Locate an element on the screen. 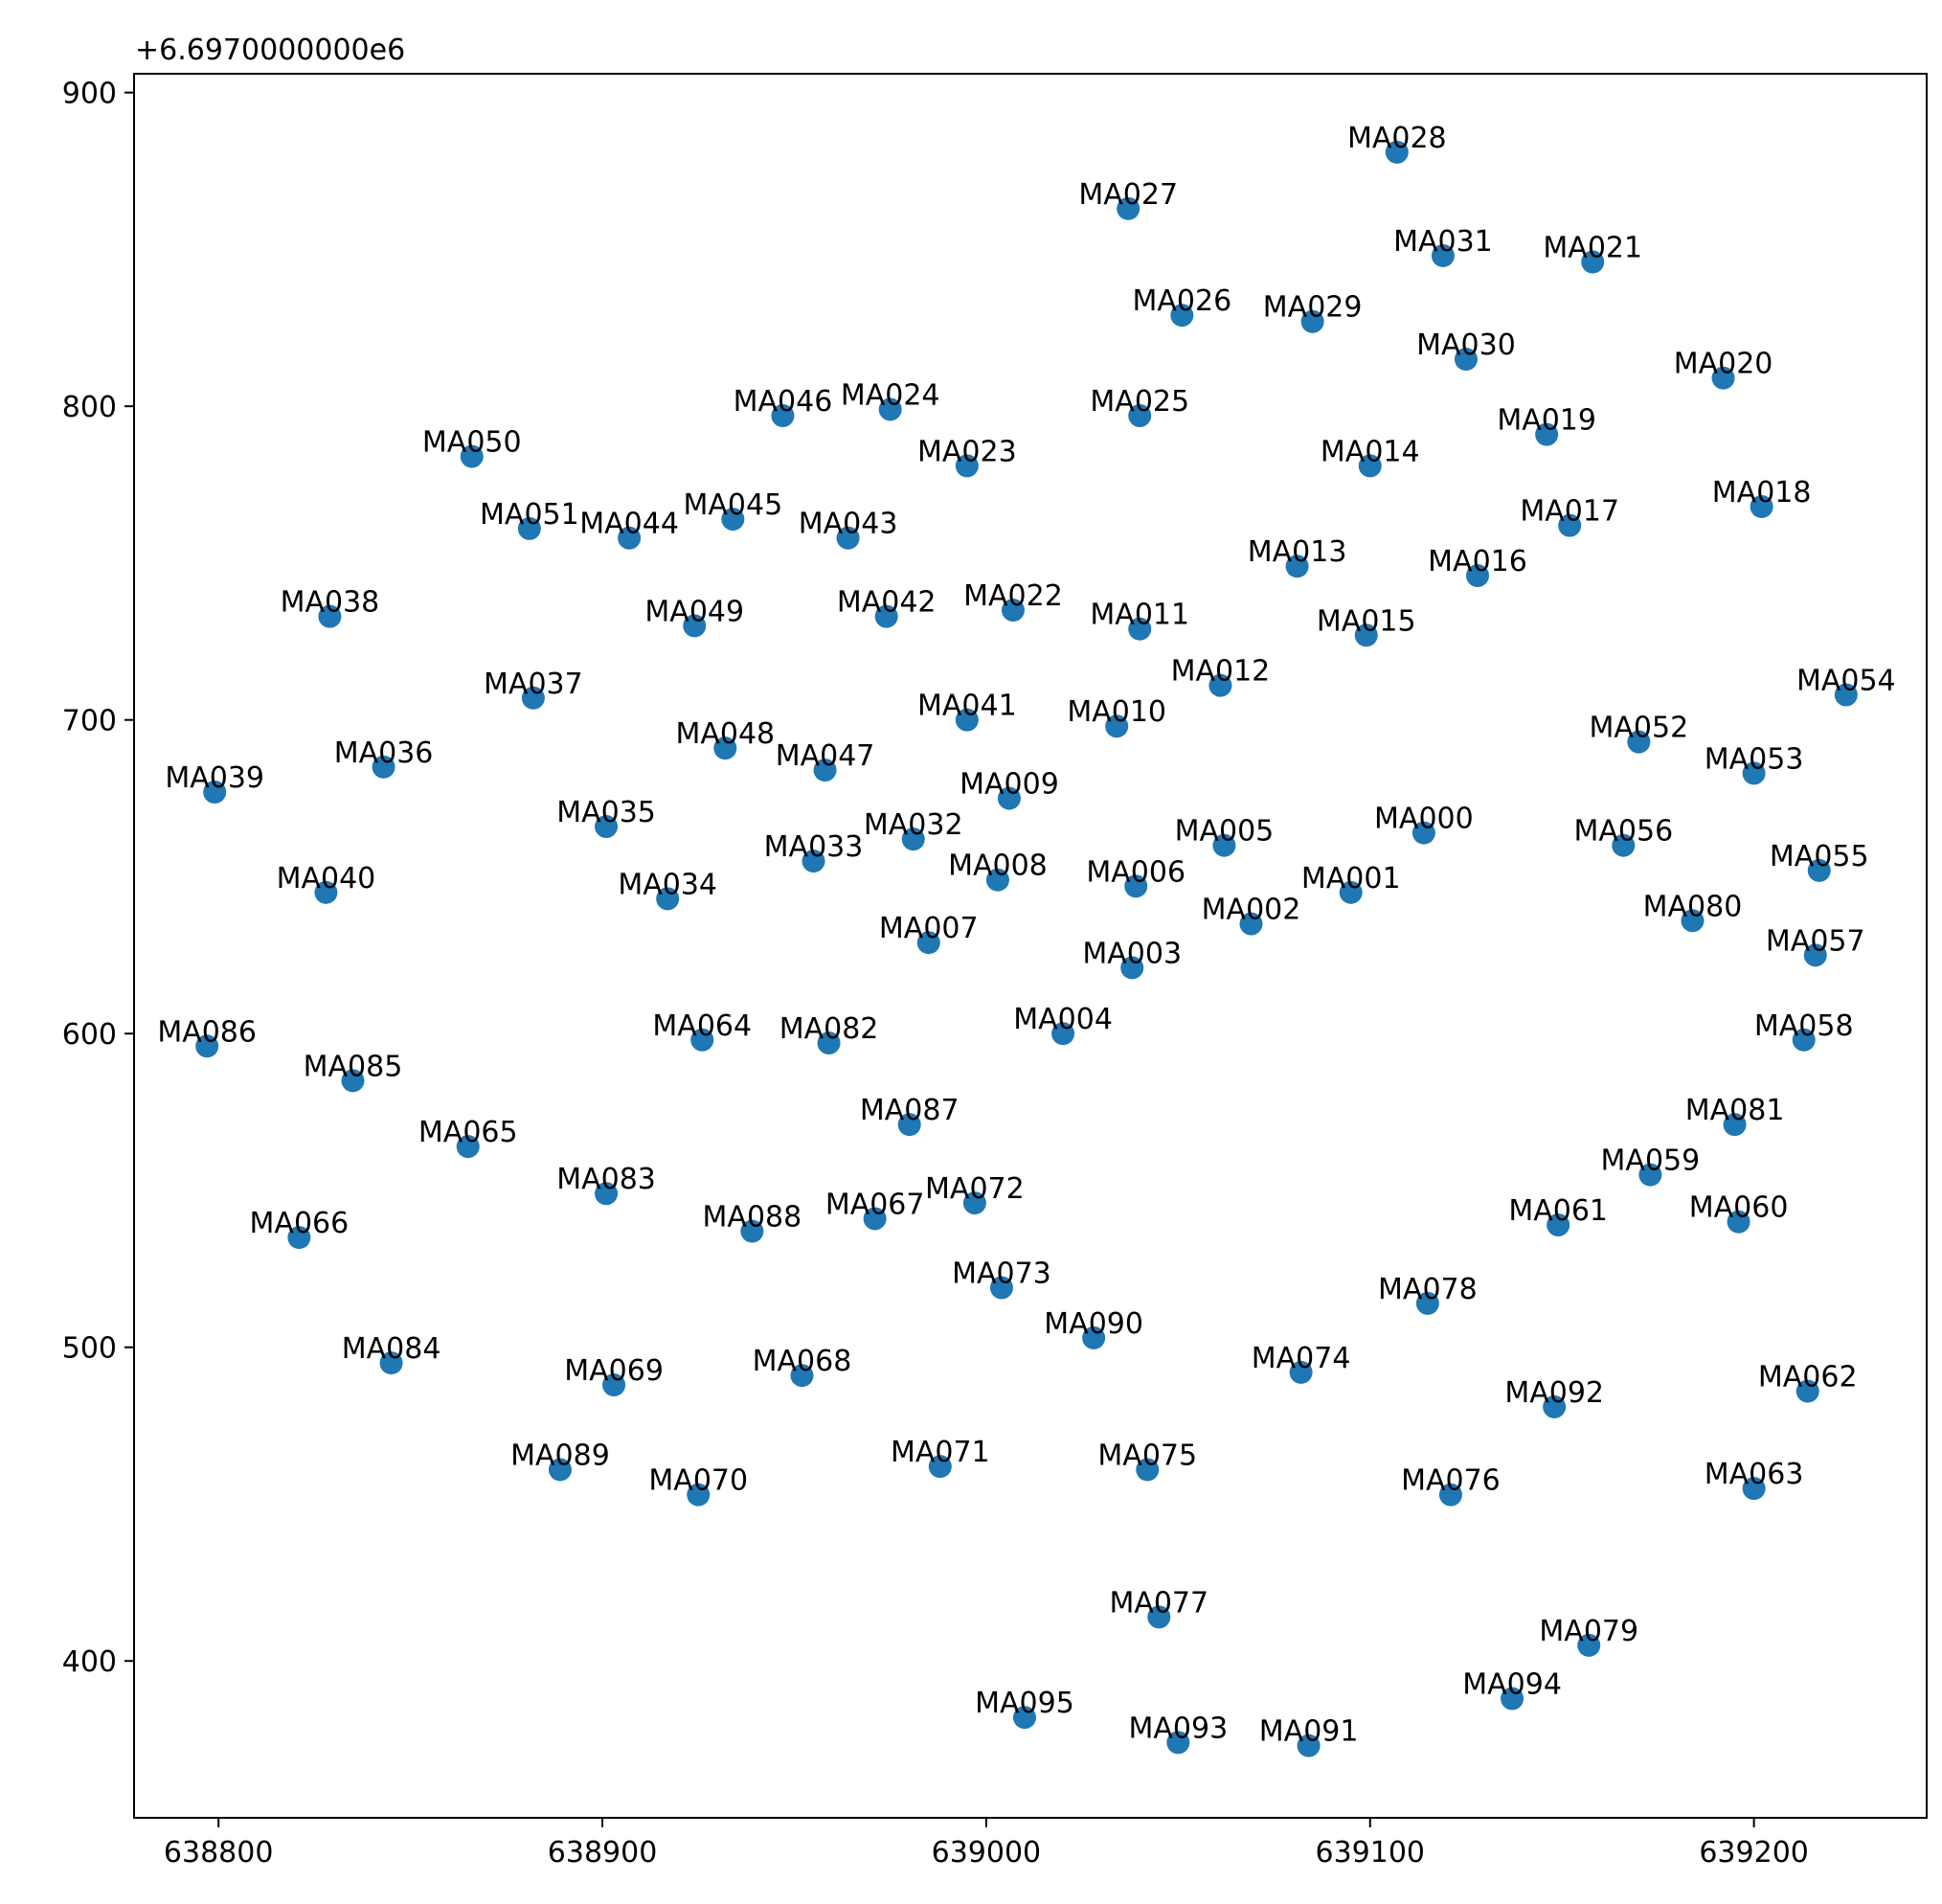  point-label-ma031: MA031 is located at coordinates (1443, 242).